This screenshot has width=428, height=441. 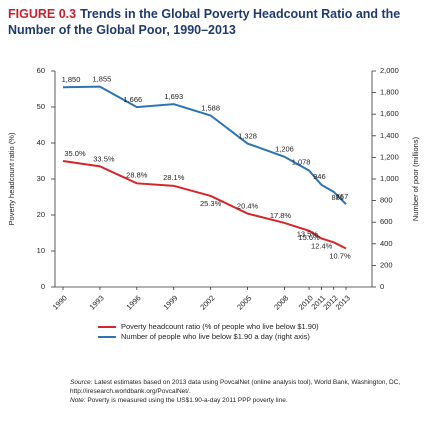 What do you see at coordinates (319, 176) in the screenshot?
I see `value-label: 946` at bounding box center [319, 176].